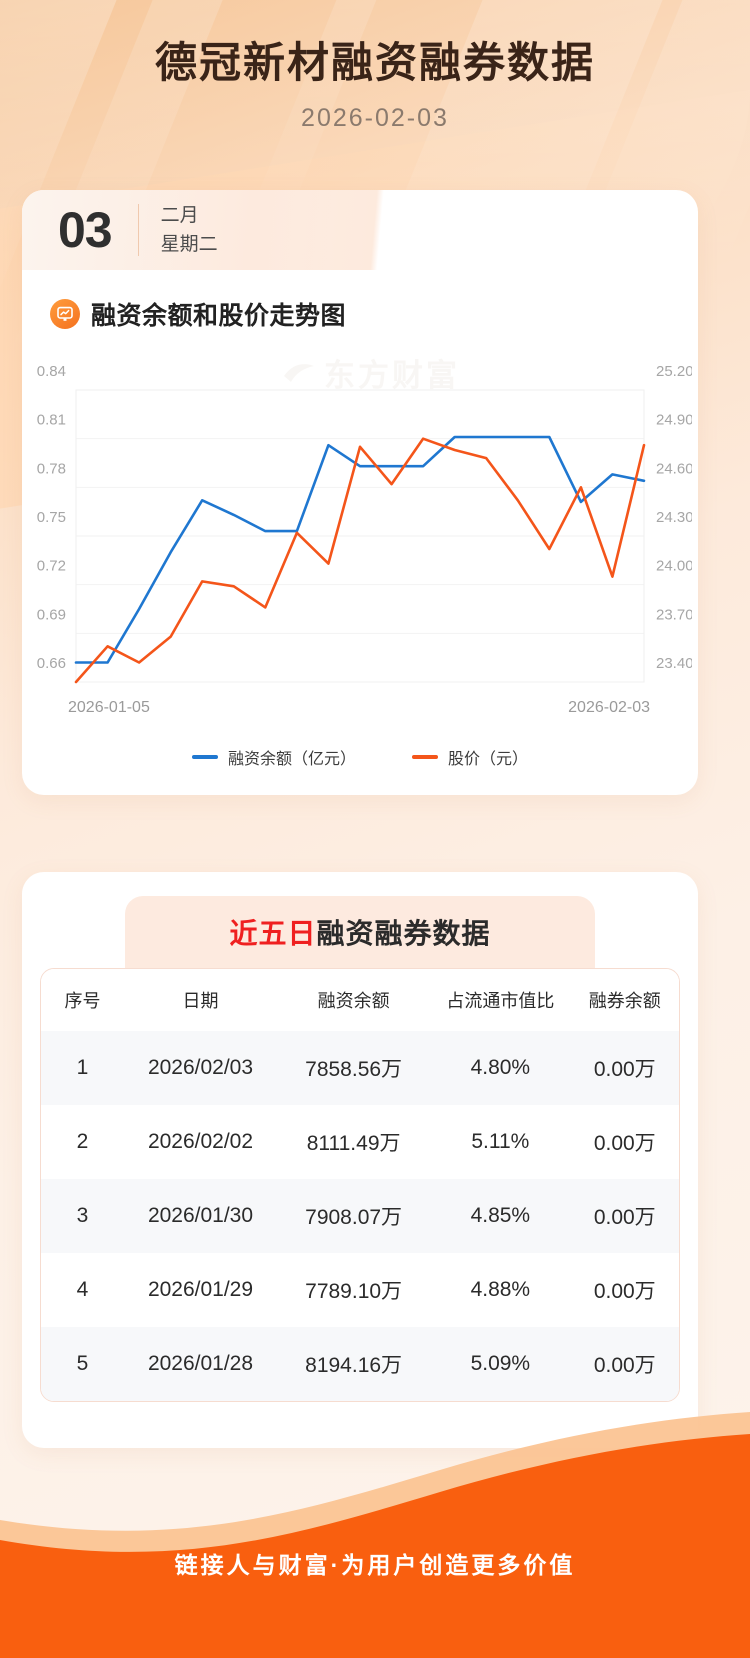  I want to click on cell-pct: 4.88%, so click(500, 1289).